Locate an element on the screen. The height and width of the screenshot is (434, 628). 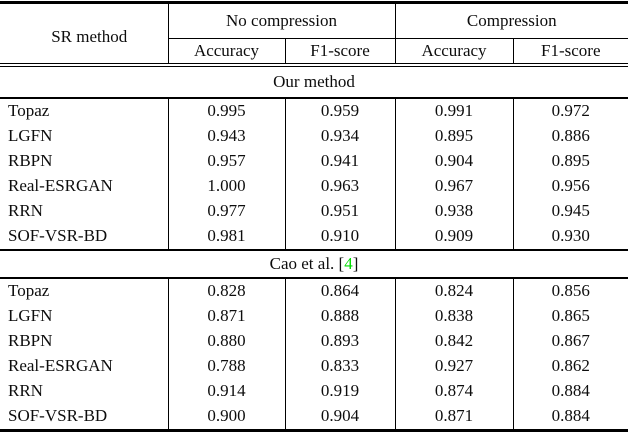
section-row-our-method: Our method is located at coordinates (314, 81).